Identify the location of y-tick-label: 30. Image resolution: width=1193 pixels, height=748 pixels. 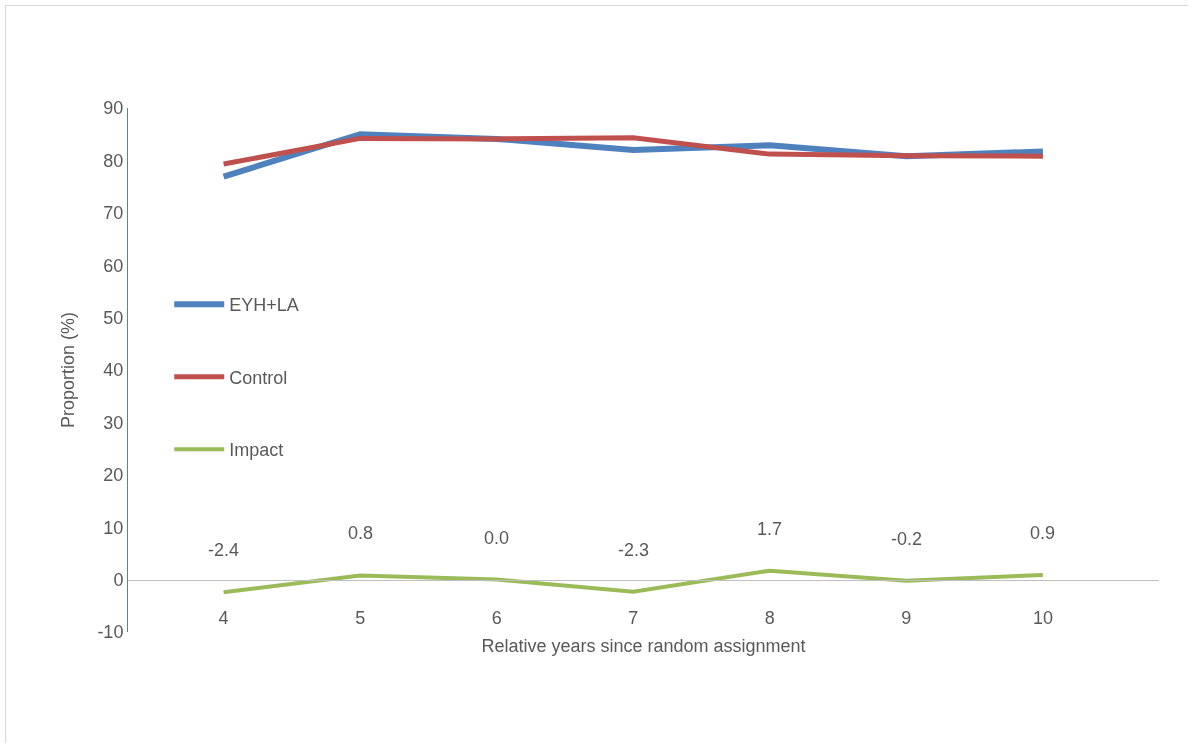
(113, 422).